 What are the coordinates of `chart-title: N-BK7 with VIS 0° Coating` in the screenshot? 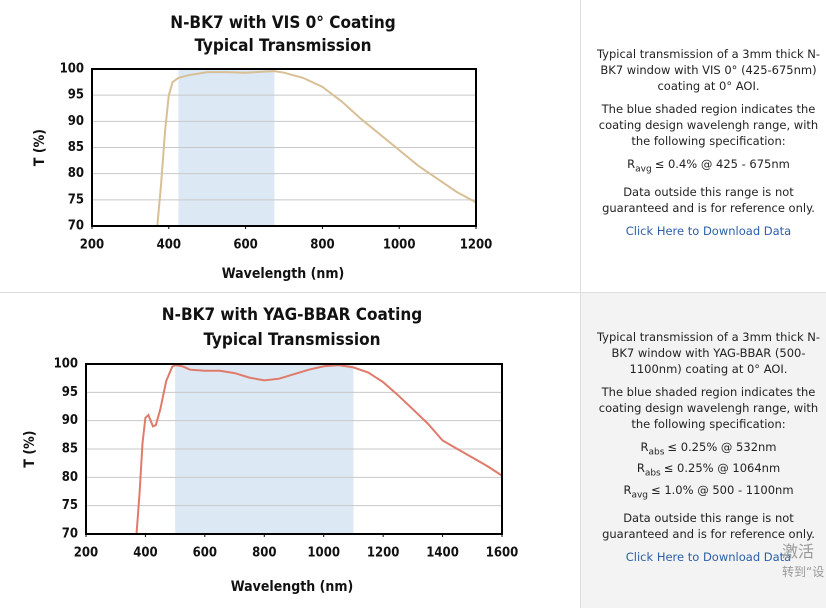 It's located at (282, 23).